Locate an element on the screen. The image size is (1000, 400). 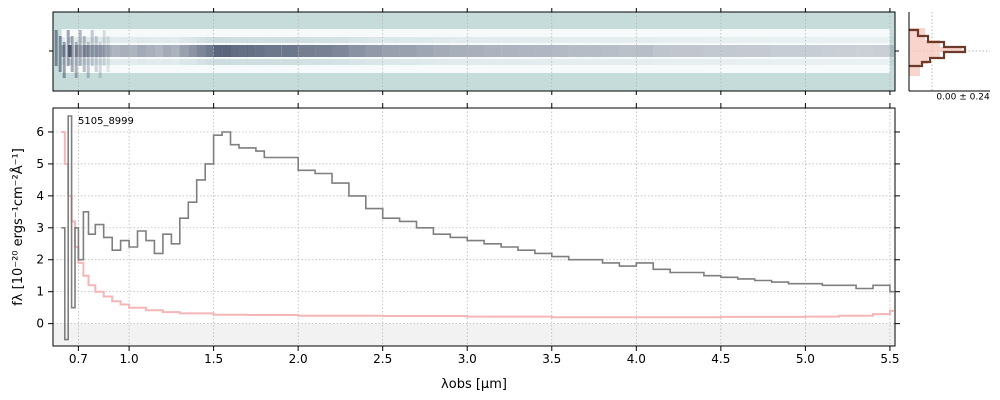
x-tick-label-3: 2.0 is located at coordinates (298, 359).